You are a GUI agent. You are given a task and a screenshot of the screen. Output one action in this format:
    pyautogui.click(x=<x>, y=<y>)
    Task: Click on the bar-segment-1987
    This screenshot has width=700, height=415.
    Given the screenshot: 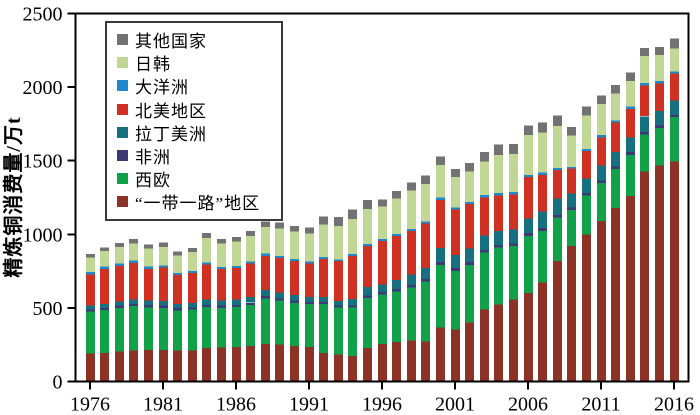 What is the action you would take?
    pyautogui.click(x=250, y=262)
    